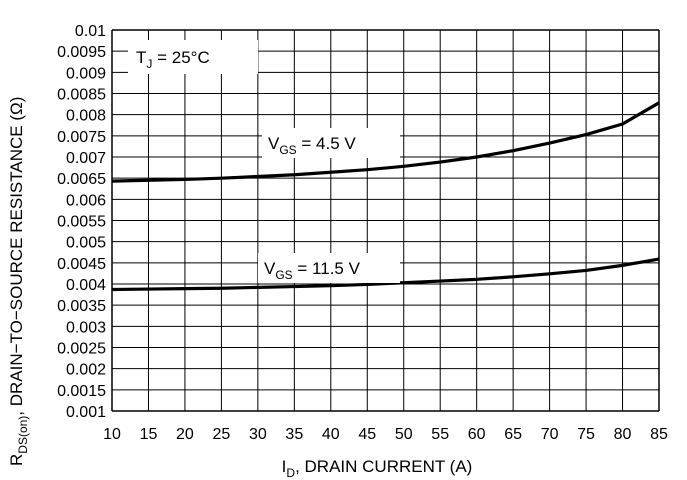 The width and height of the screenshot is (687, 480). I want to click on series-label-1-background, so click(331, 143).